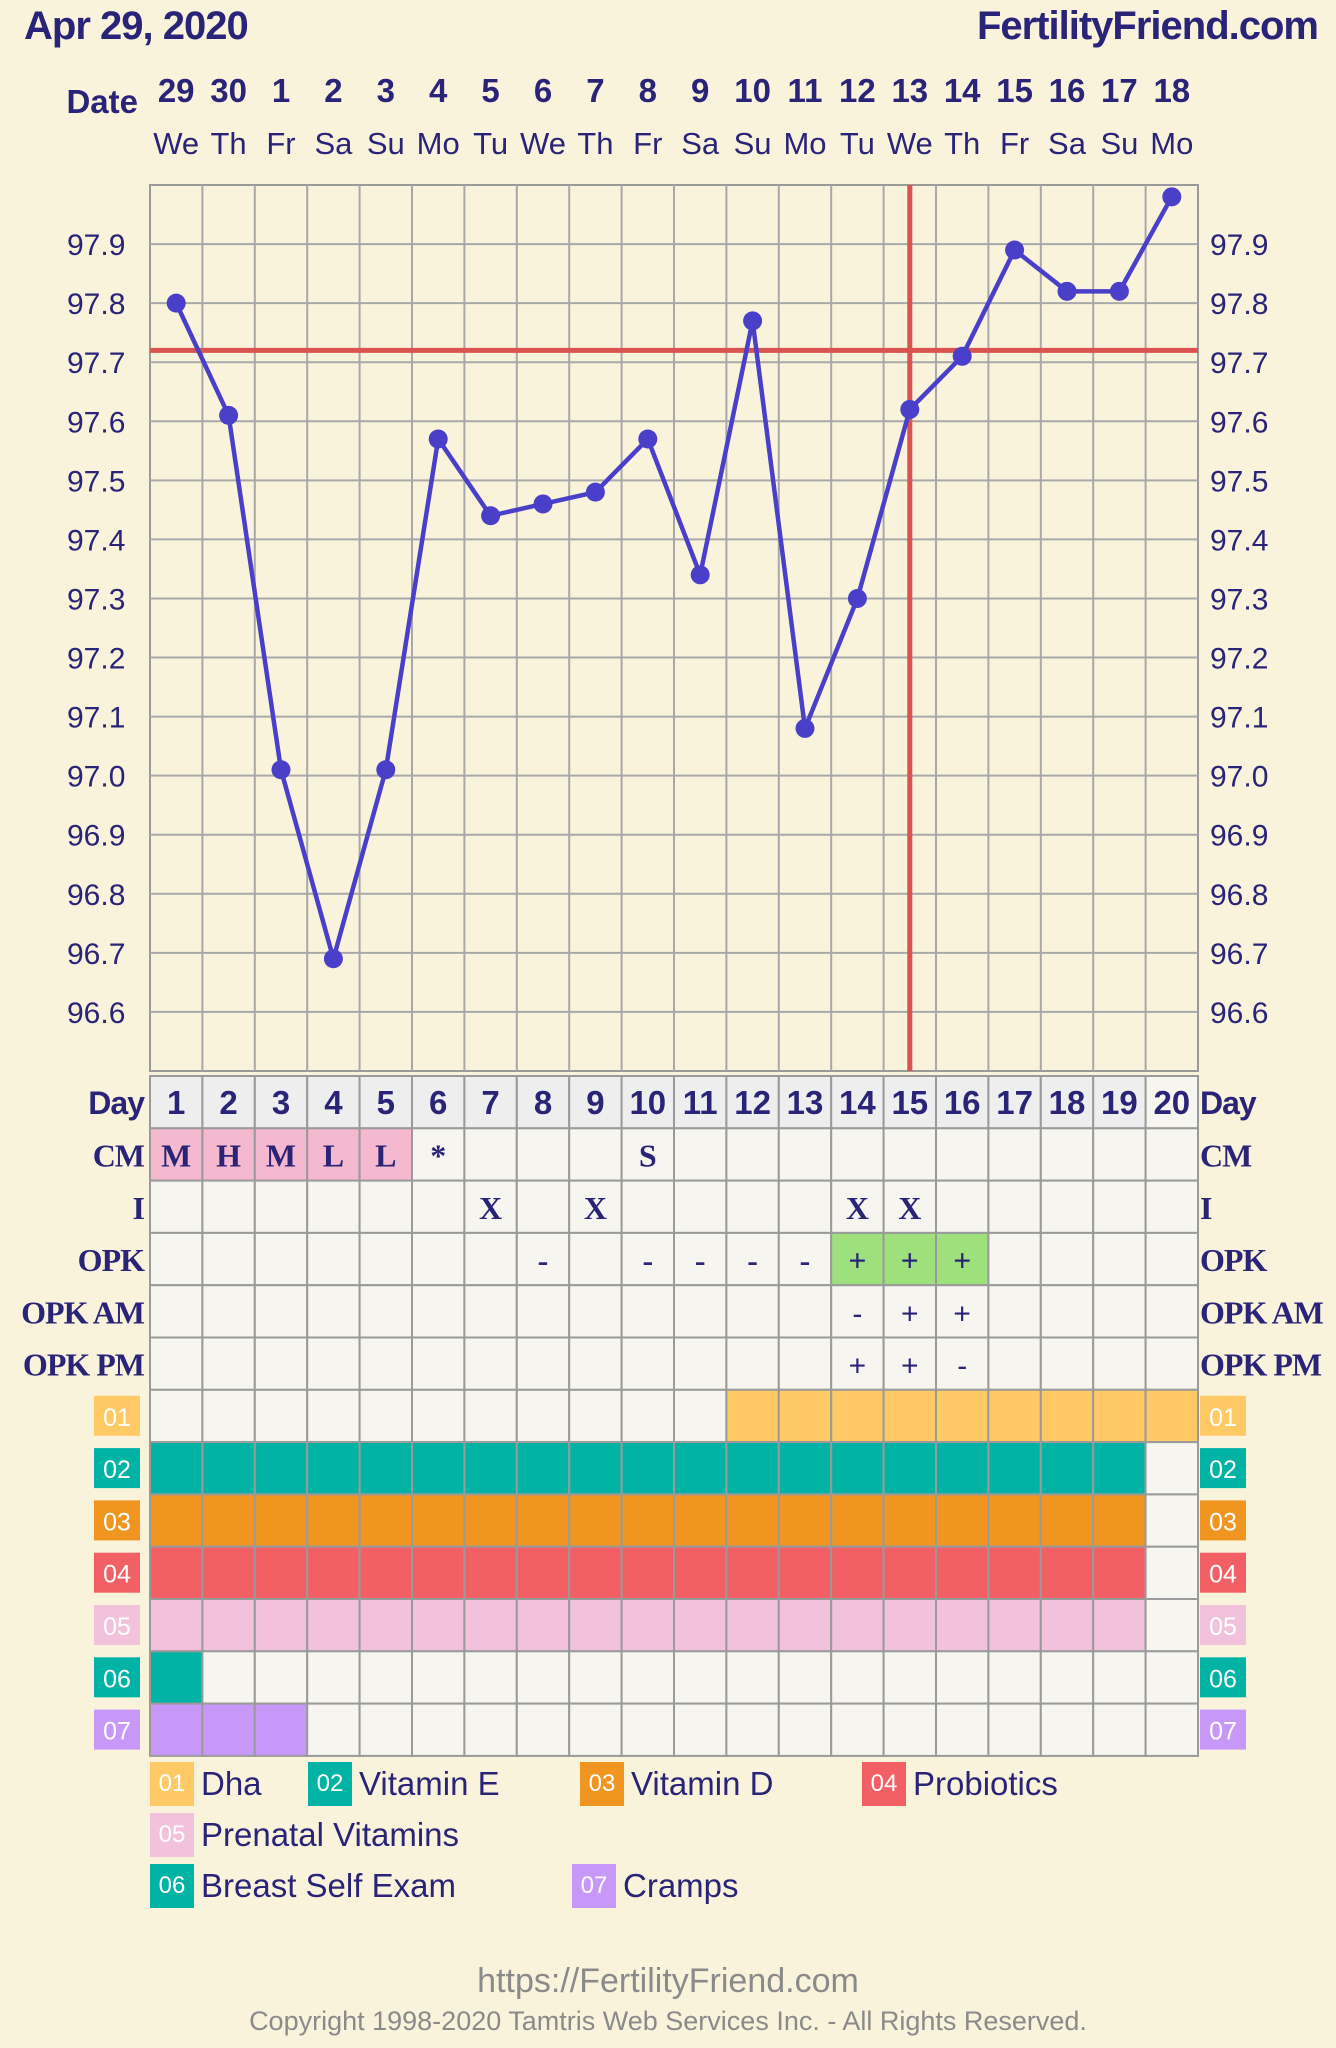 This screenshot has width=1336, height=2048. What do you see at coordinates (1014, 143) in the screenshot?
I see `weekday-label: Fr` at bounding box center [1014, 143].